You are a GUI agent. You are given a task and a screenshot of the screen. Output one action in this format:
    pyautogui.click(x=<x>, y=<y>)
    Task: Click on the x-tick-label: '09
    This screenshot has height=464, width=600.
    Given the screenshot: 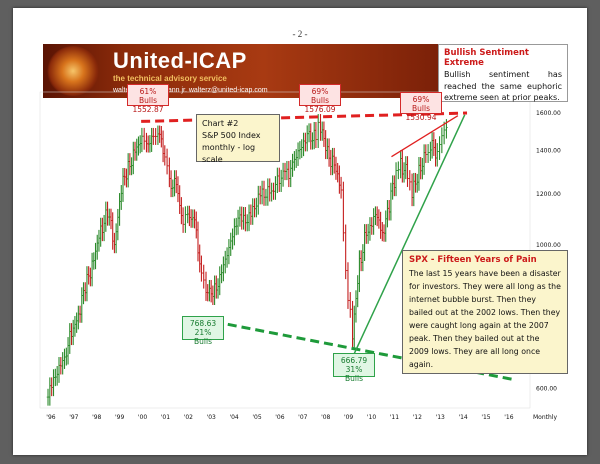 What is the action you would take?
    pyautogui.click(x=348, y=417)
    